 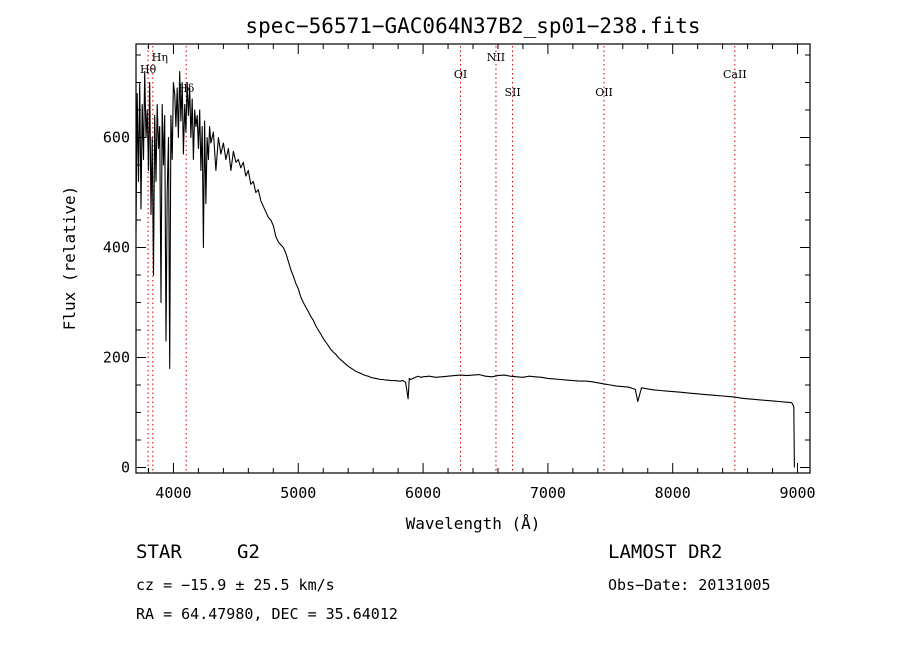 I want to click on line-marker-label: SII, so click(x=512, y=92).